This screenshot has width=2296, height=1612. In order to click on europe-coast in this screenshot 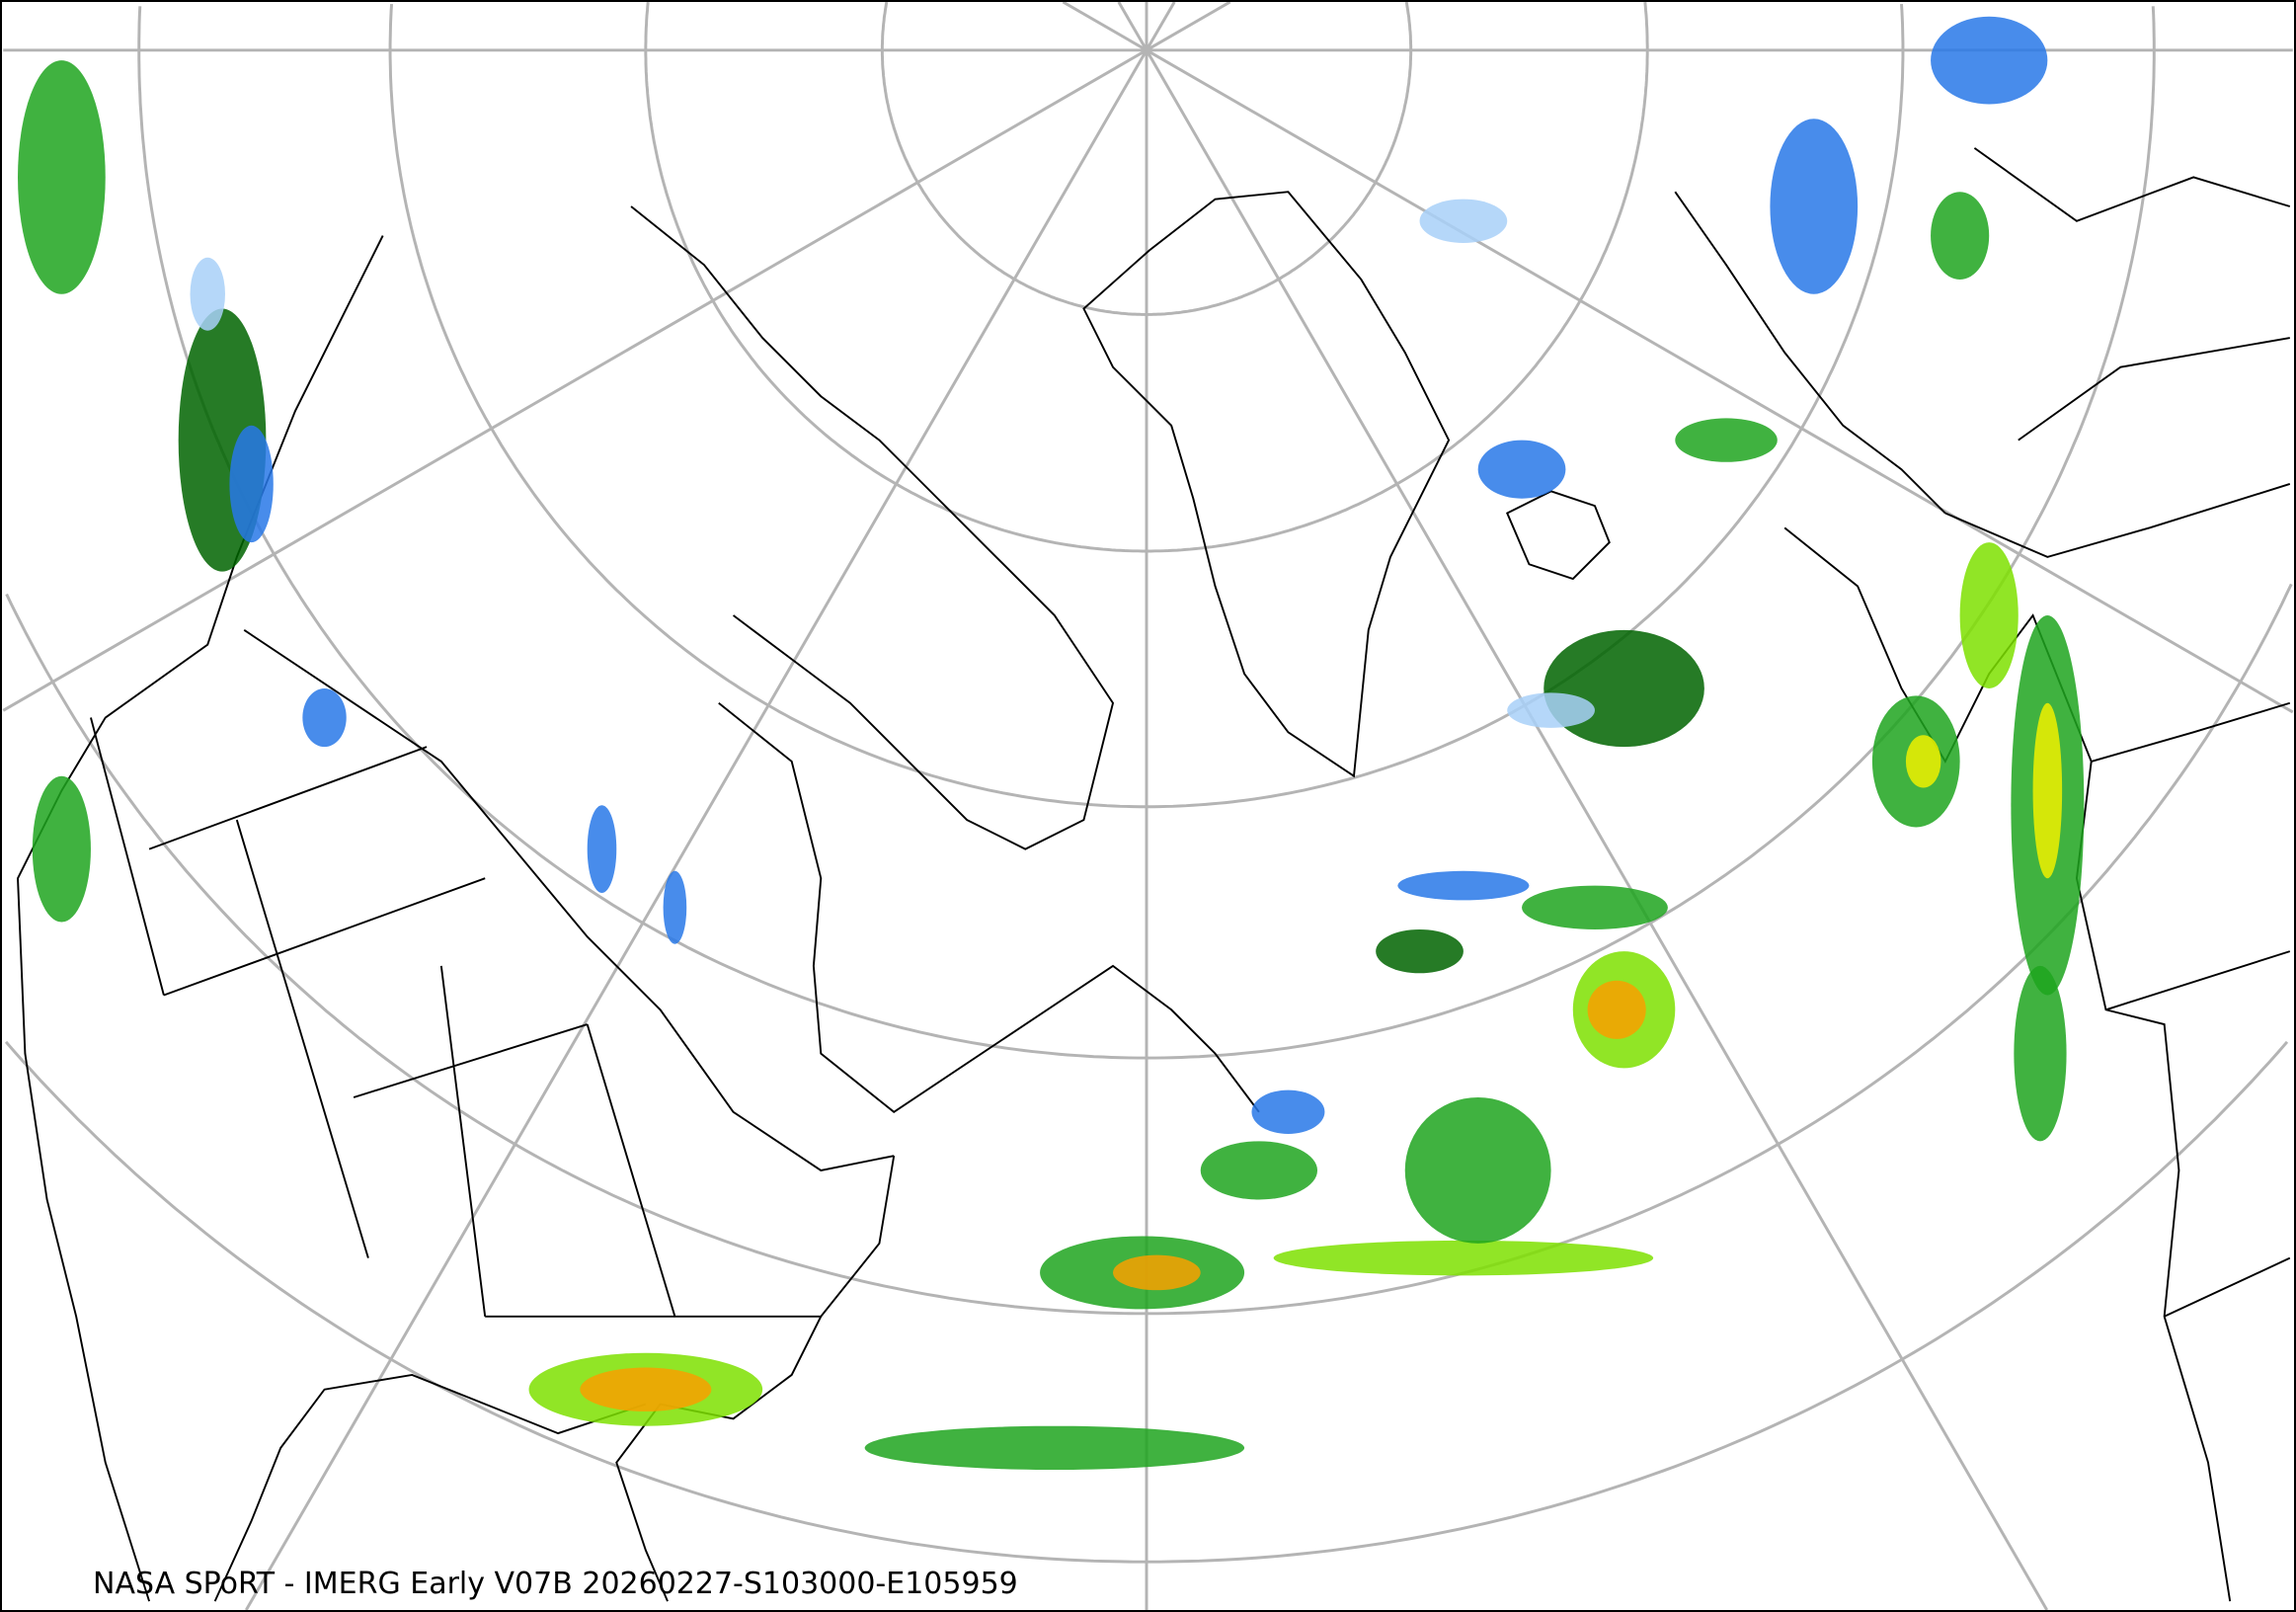, I will do `click(2008, 1064)`.